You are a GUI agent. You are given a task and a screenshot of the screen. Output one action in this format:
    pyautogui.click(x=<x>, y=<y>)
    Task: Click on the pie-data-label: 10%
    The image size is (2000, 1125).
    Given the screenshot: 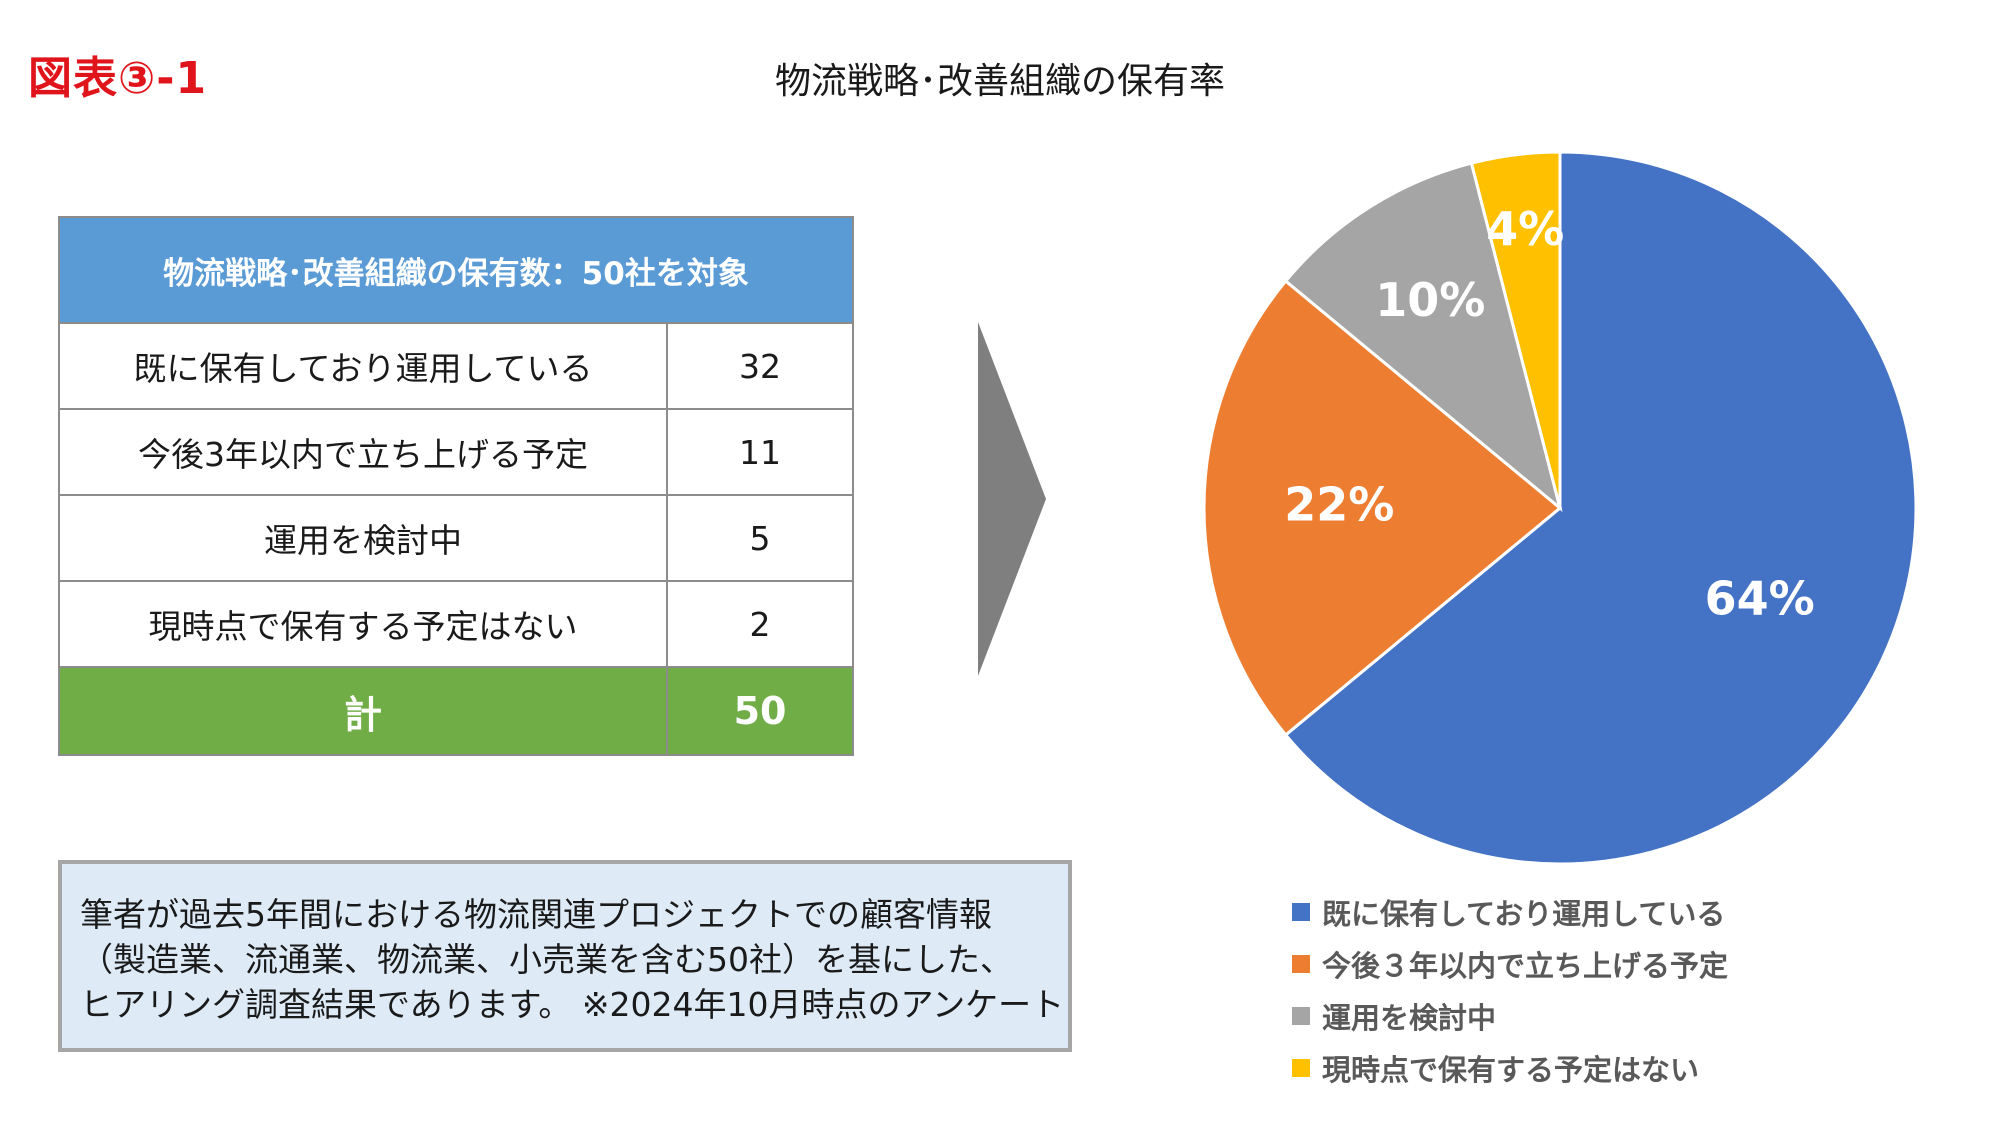 What is the action you would take?
    pyautogui.click(x=1430, y=300)
    